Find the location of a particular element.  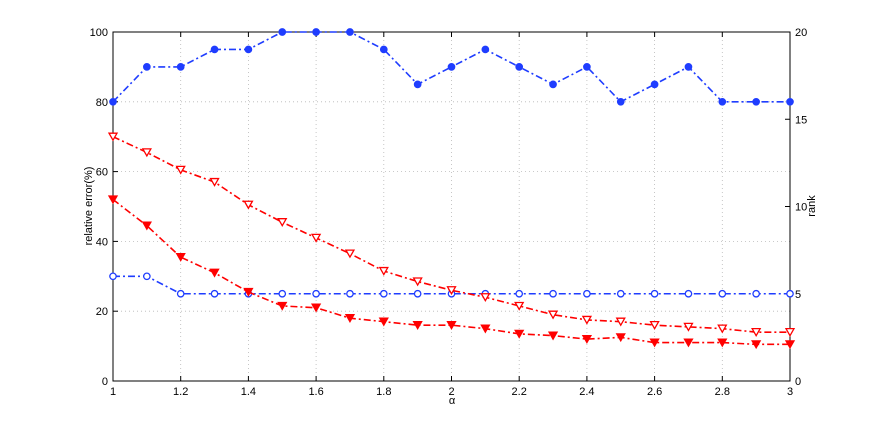

x-tick-label: 2.4 is located at coordinates (586, 392).